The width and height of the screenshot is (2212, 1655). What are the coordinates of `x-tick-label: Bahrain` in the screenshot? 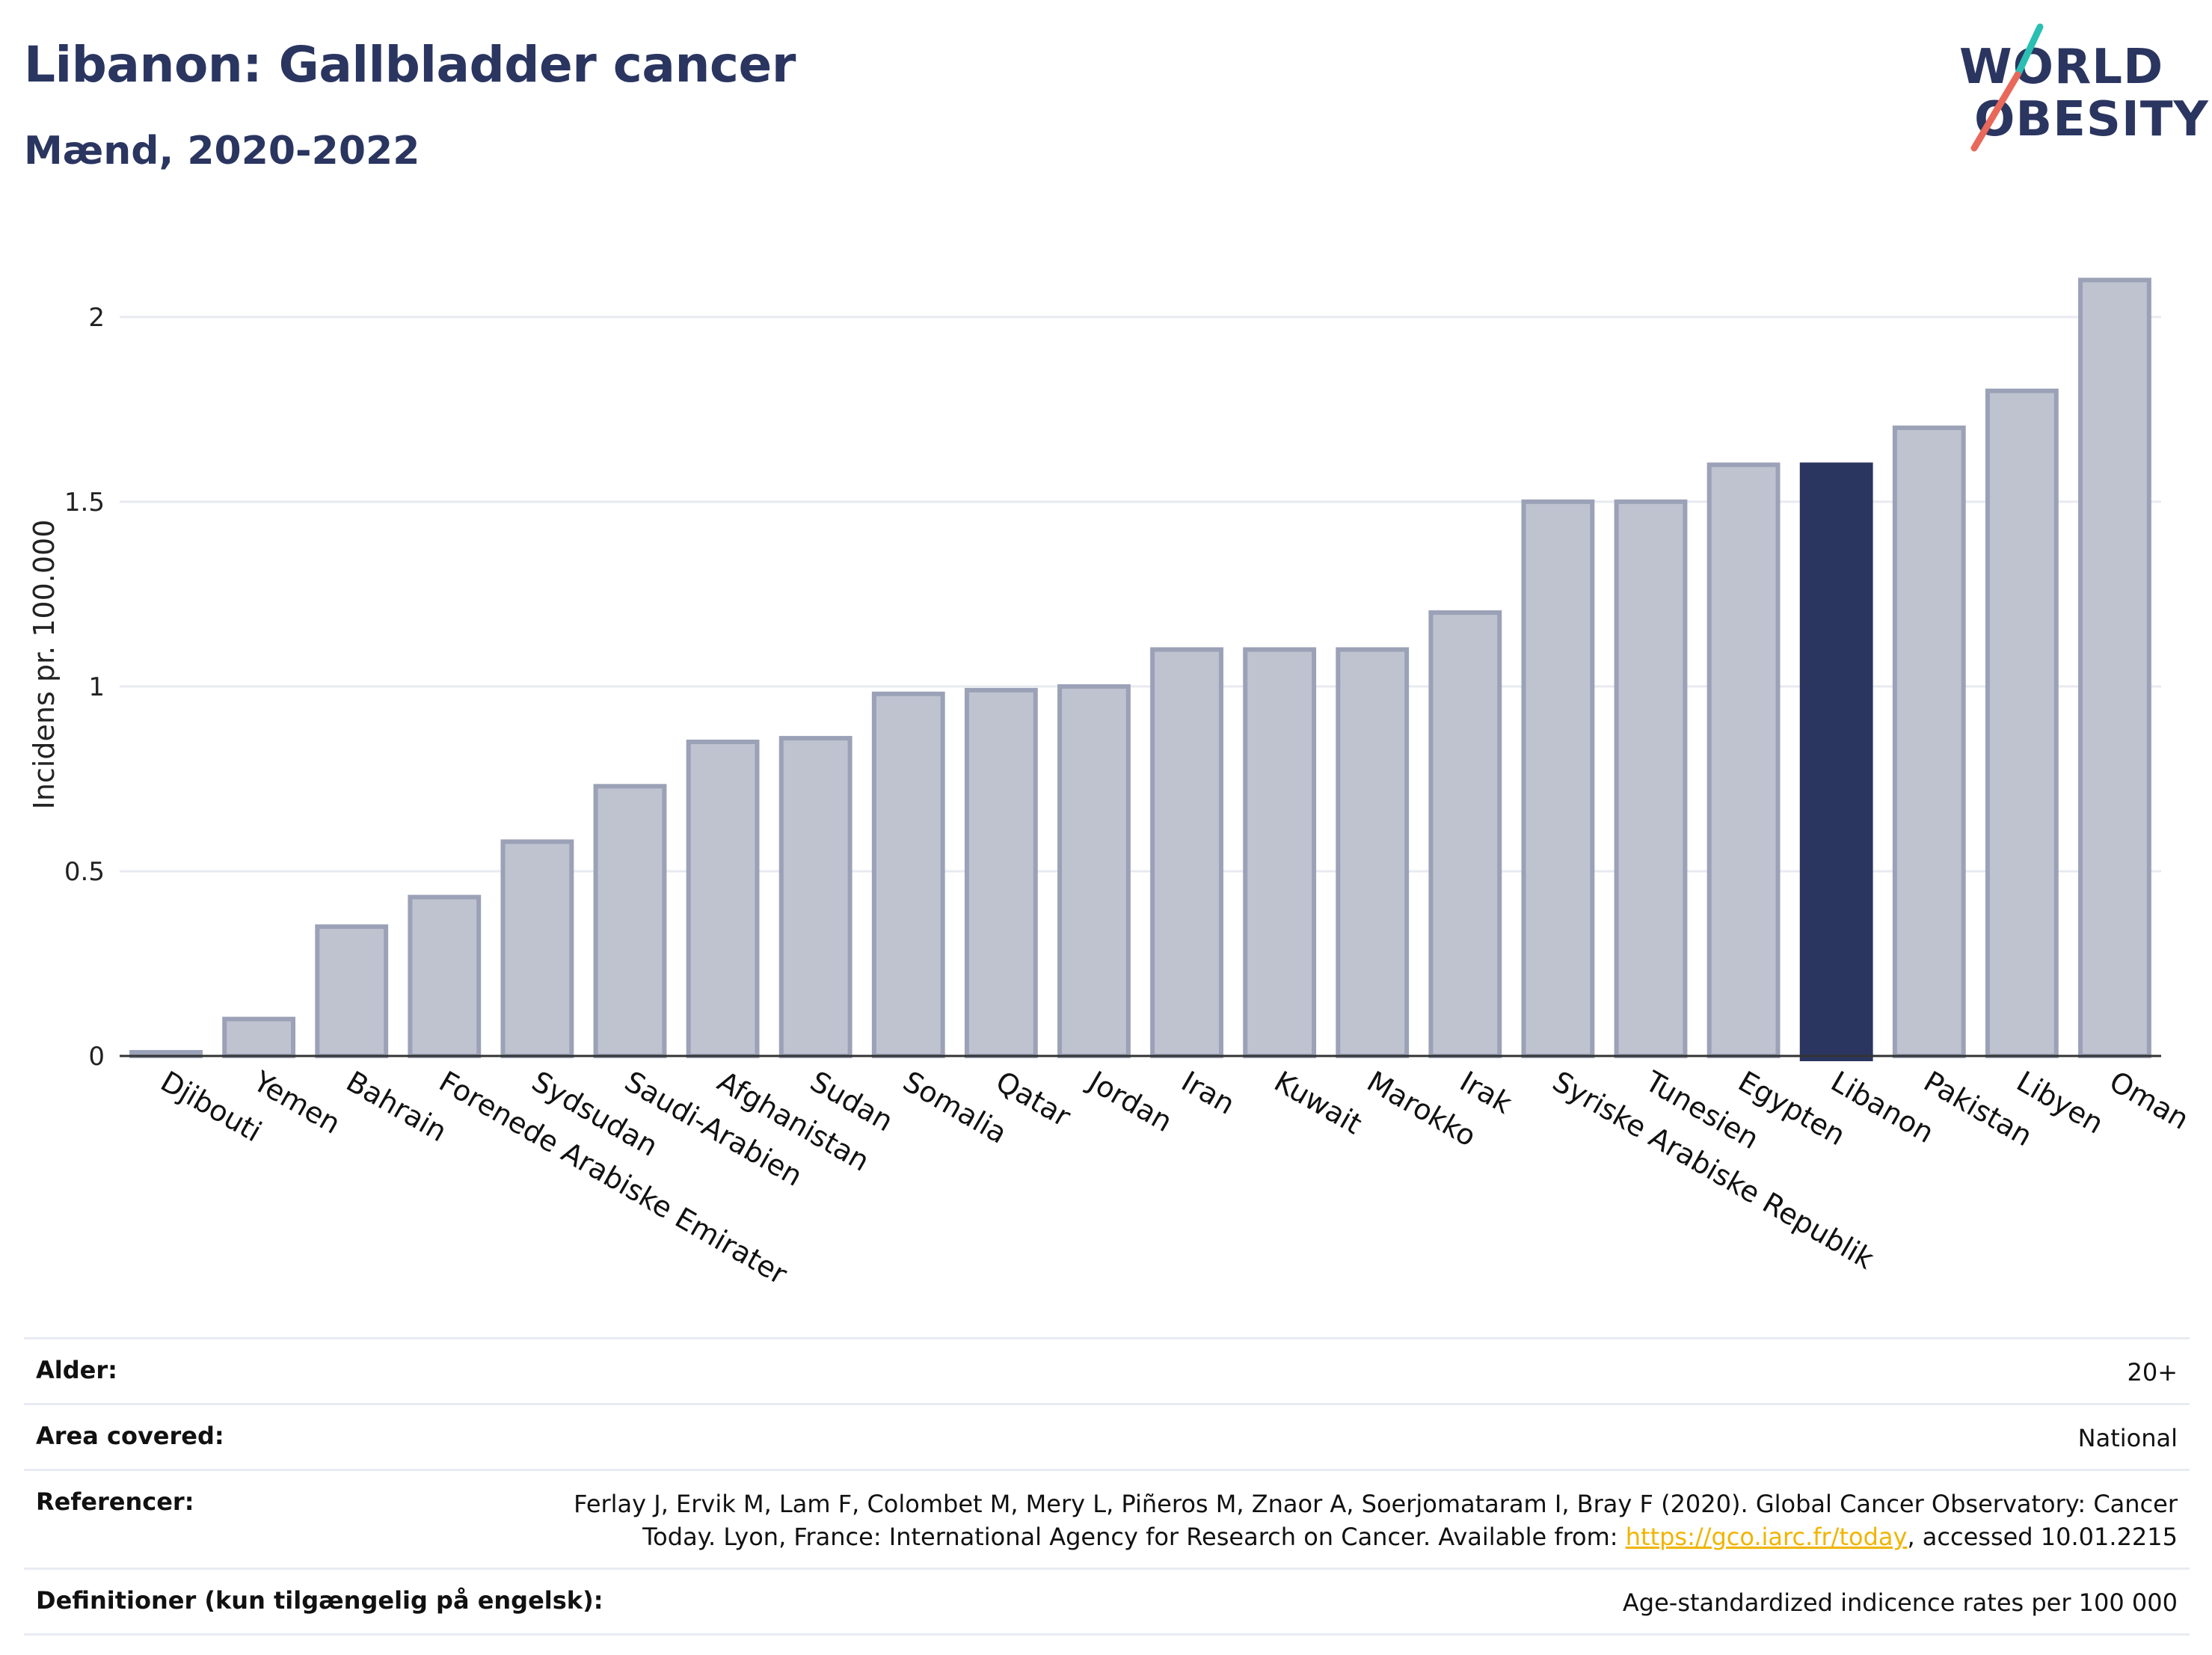 It's located at (396, 1107).